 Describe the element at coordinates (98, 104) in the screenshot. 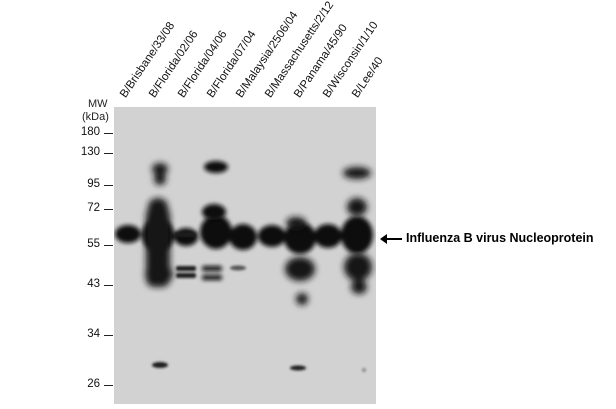

I see `mw-title: MW` at that location.